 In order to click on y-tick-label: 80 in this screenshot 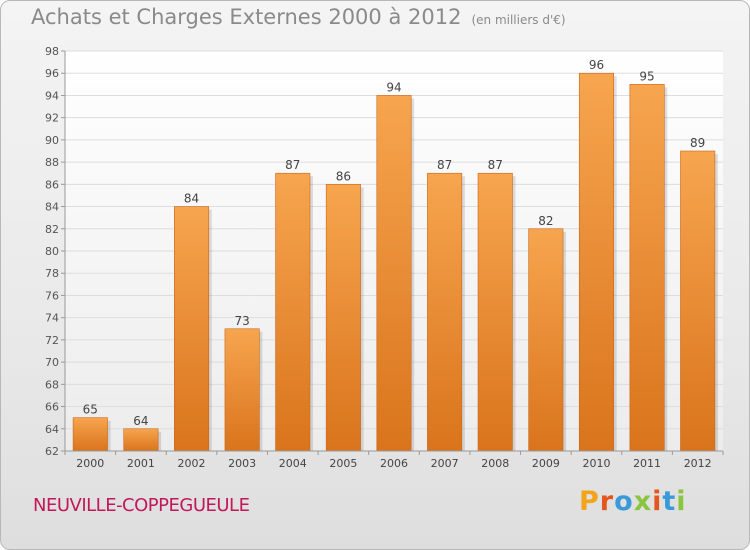, I will do `click(52, 251)`.